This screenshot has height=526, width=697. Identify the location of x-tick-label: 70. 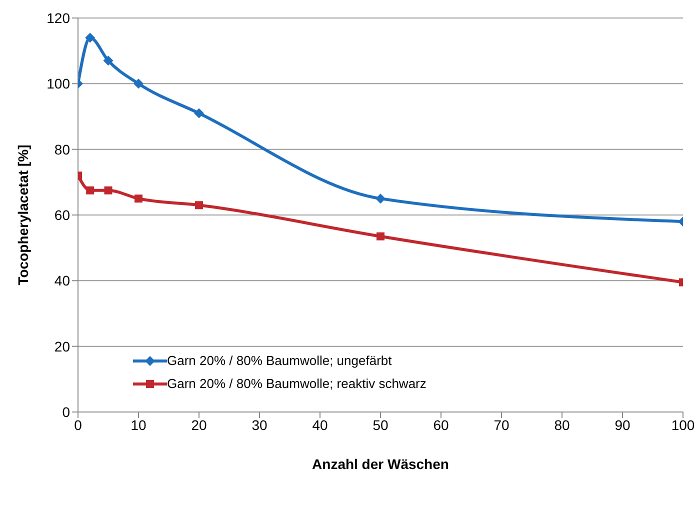
(502, 424).